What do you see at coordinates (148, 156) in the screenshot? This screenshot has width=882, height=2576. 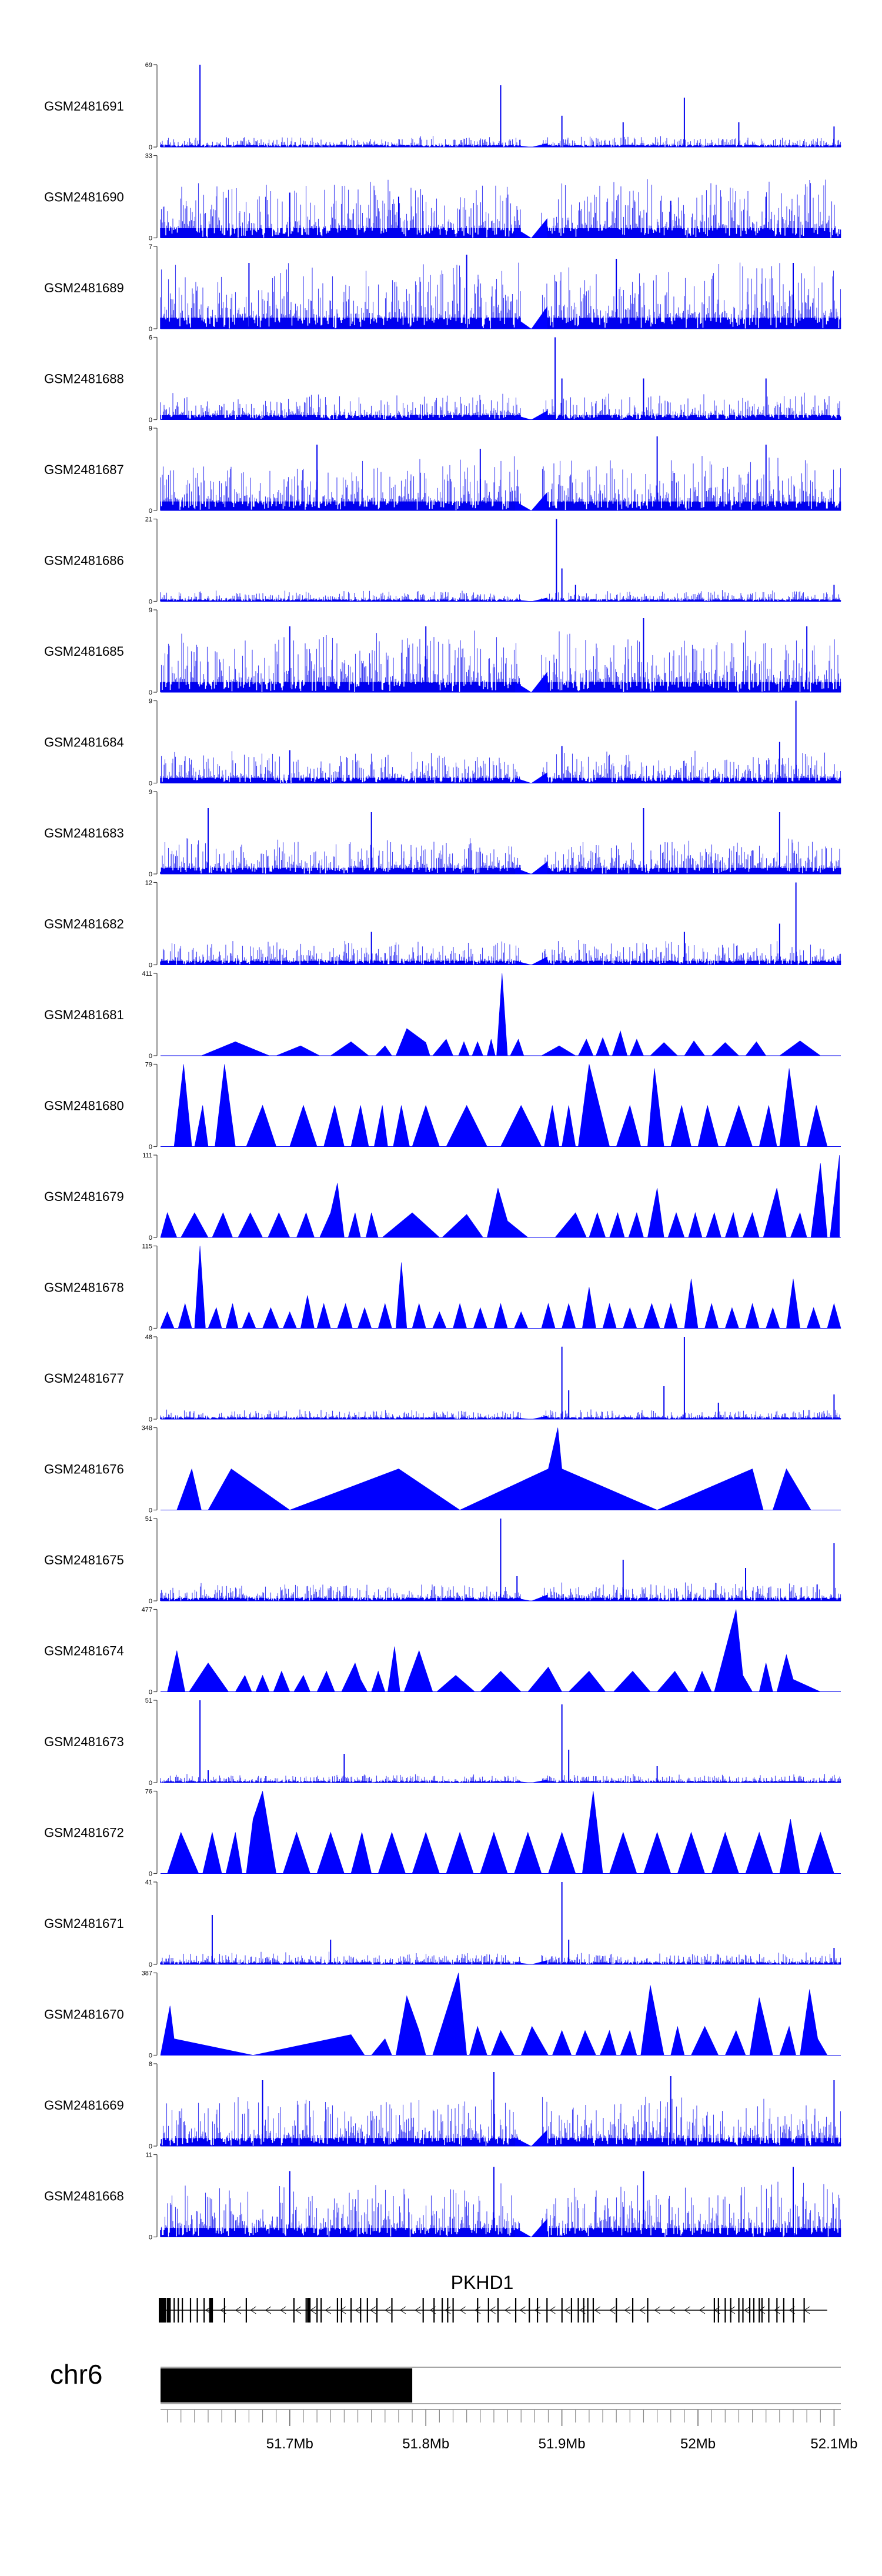 I see `y-axis-max-label: 33` at bounding box center [148, 156].